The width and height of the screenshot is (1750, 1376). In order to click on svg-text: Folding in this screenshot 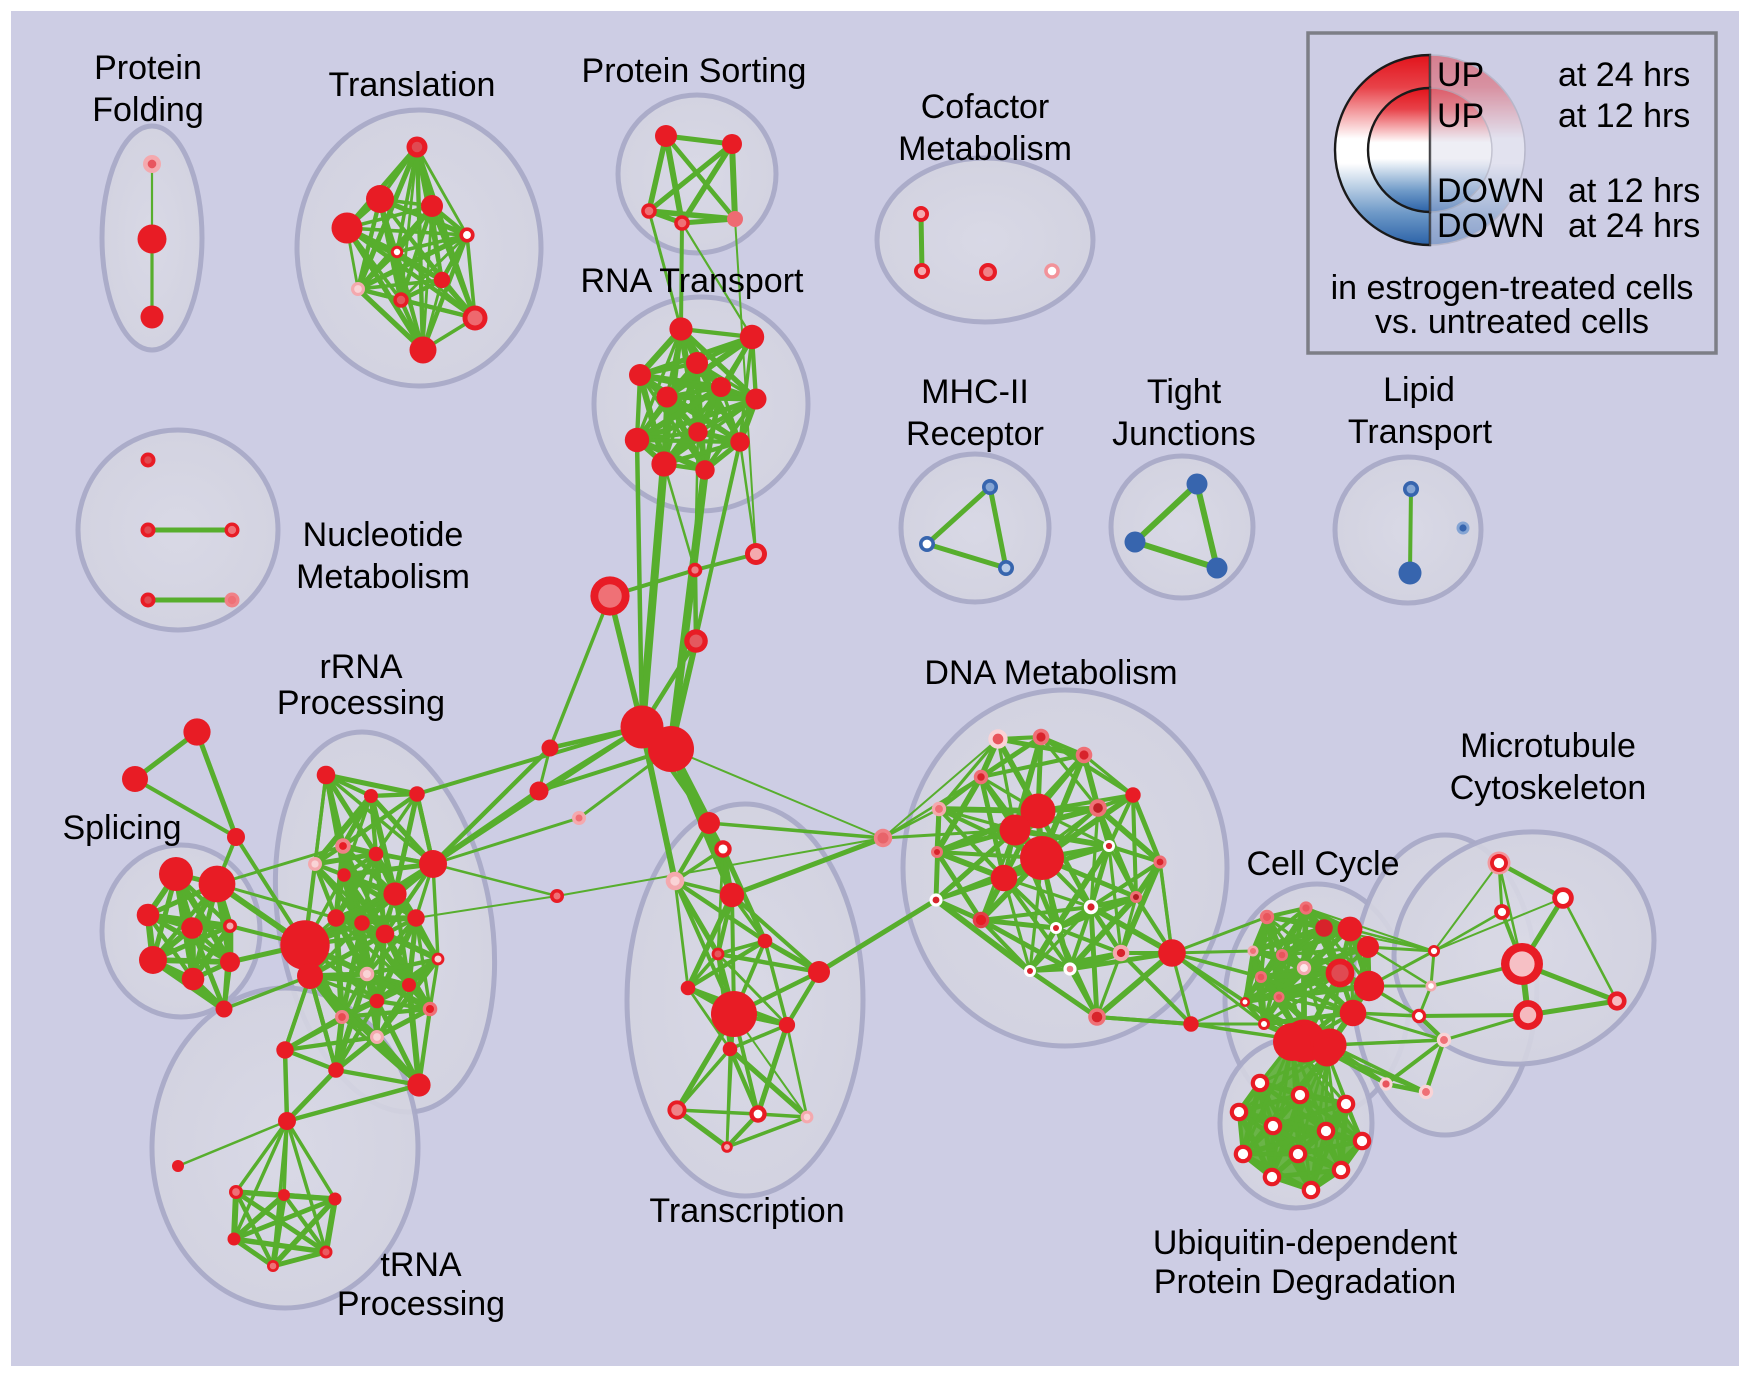, I will do `click(148, 110)`.